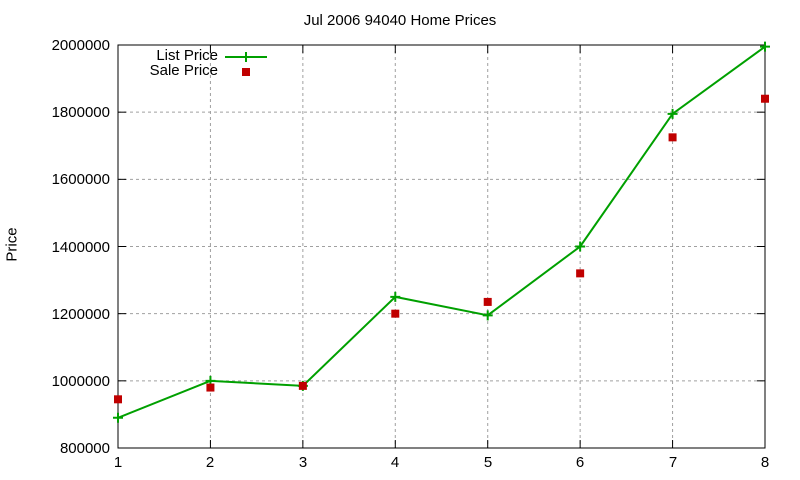  Describe the element at coordinates (12, 244) in the screenshot. I see `y-axis-label: Price` at that location.